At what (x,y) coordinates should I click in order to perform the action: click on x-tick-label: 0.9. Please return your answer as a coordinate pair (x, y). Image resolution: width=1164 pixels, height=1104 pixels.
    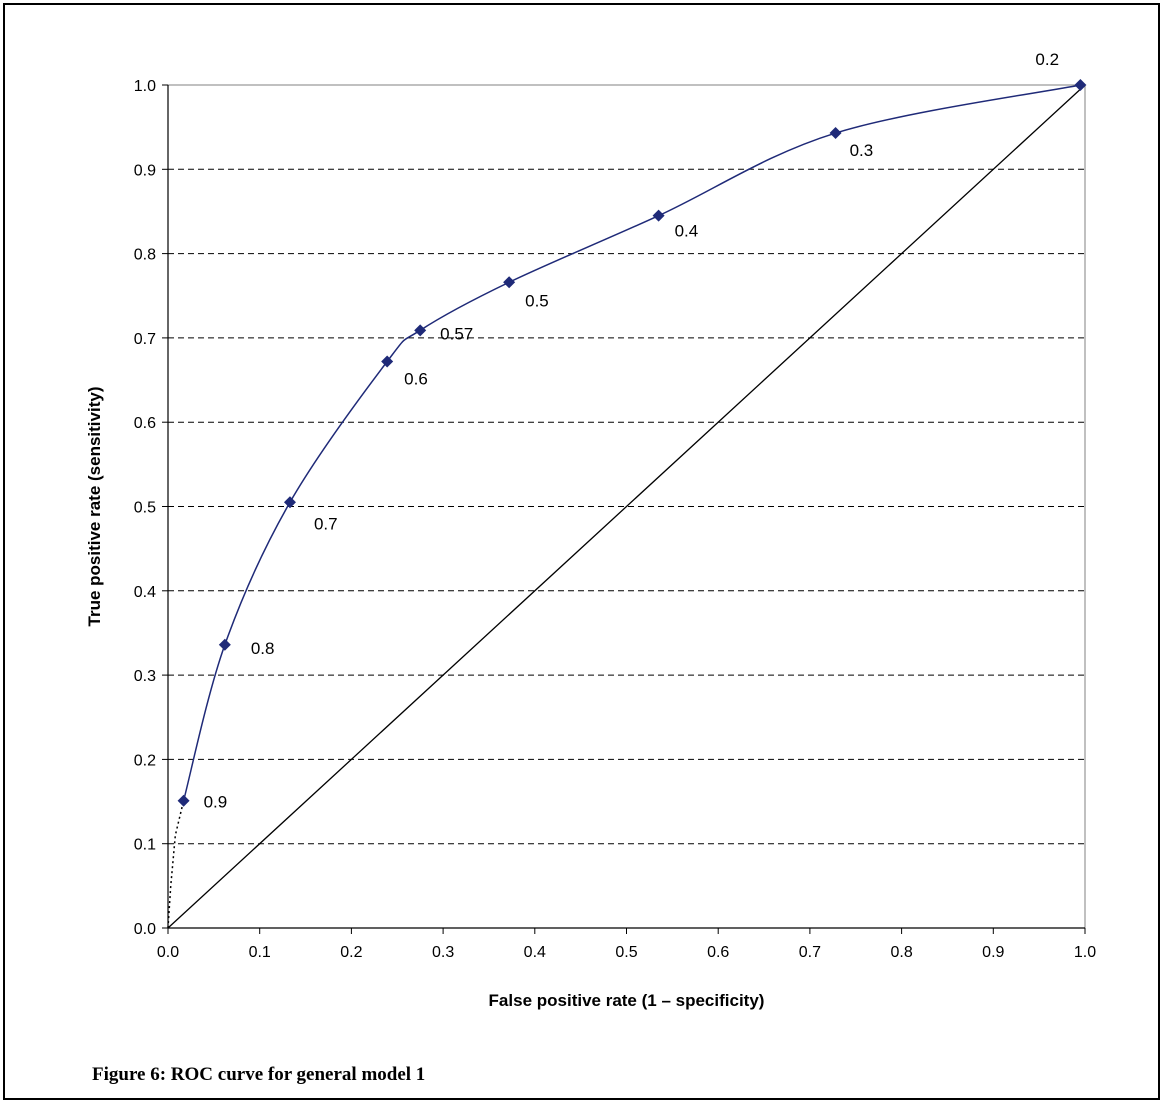
    Looking at the image, I should click on (993, 952).